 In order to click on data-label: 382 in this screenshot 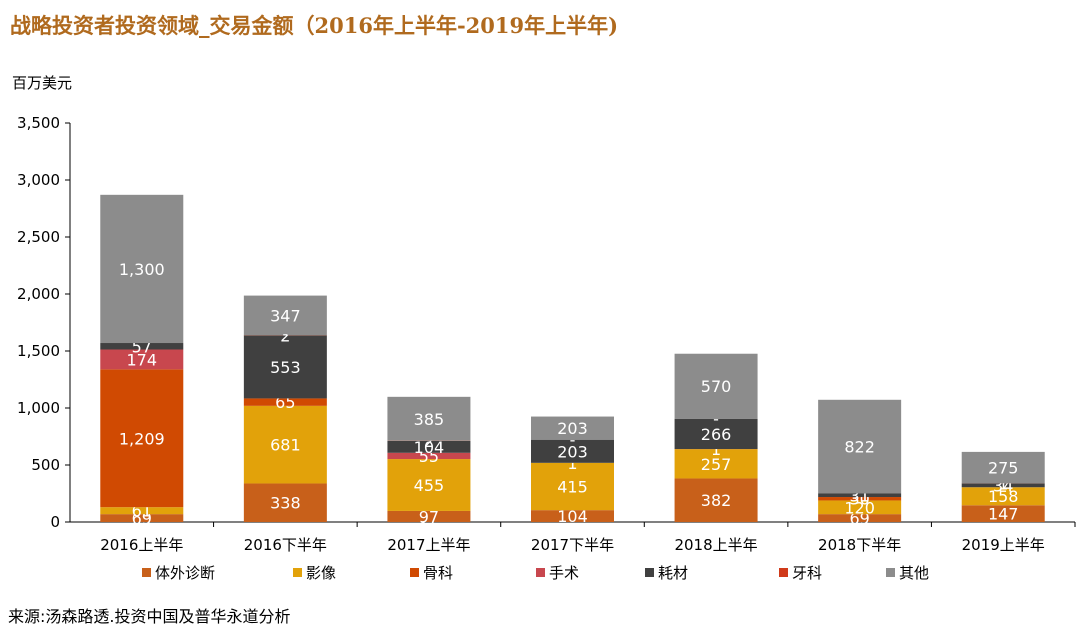, I will do `click(716, 500)`.